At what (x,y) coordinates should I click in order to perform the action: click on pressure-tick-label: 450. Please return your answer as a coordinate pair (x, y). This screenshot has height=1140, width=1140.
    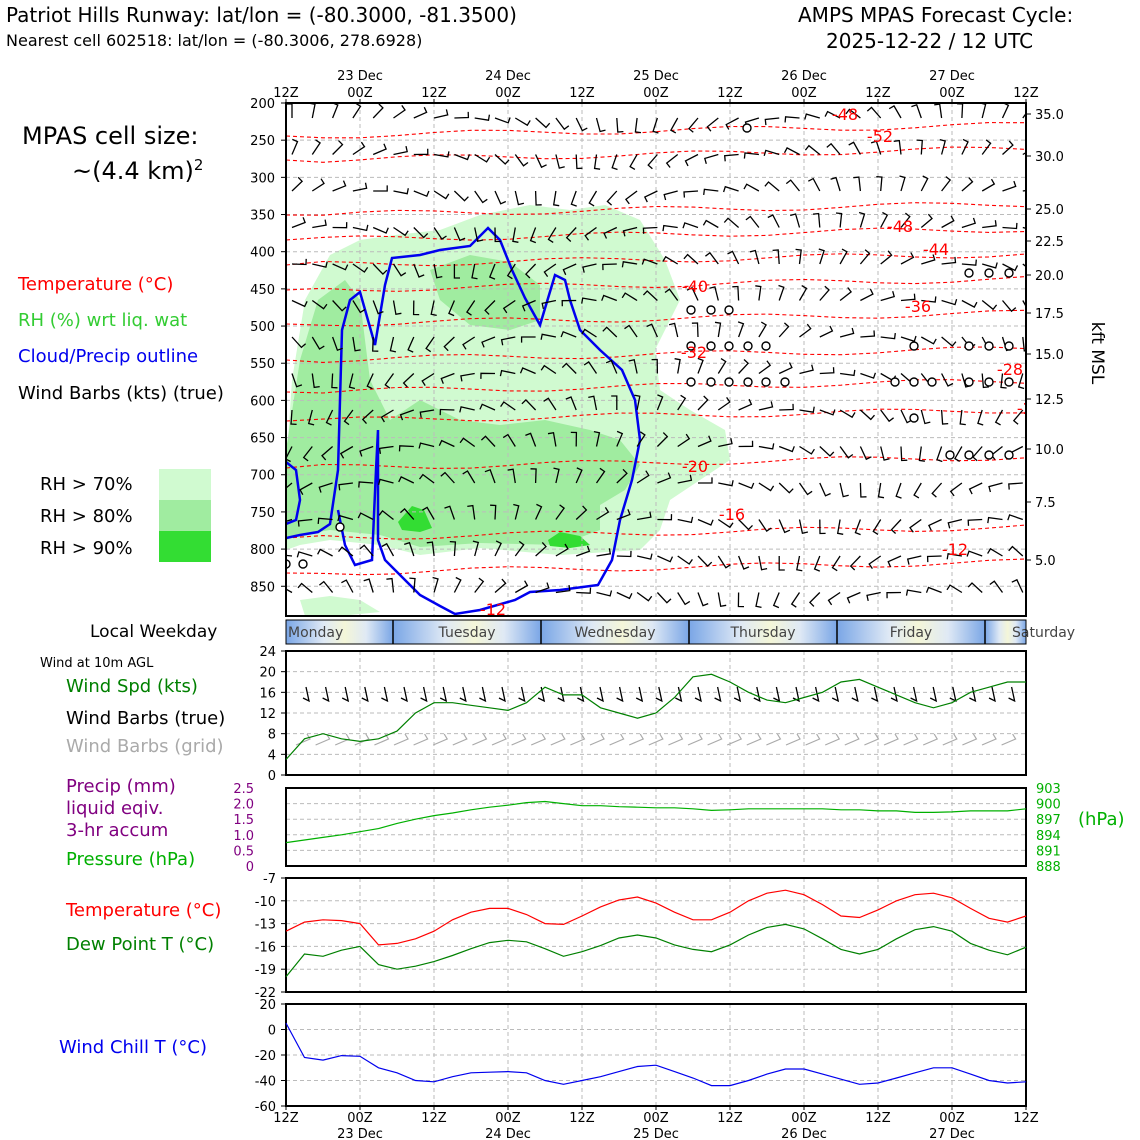
    Looking at the image, I should click on (262, 290).